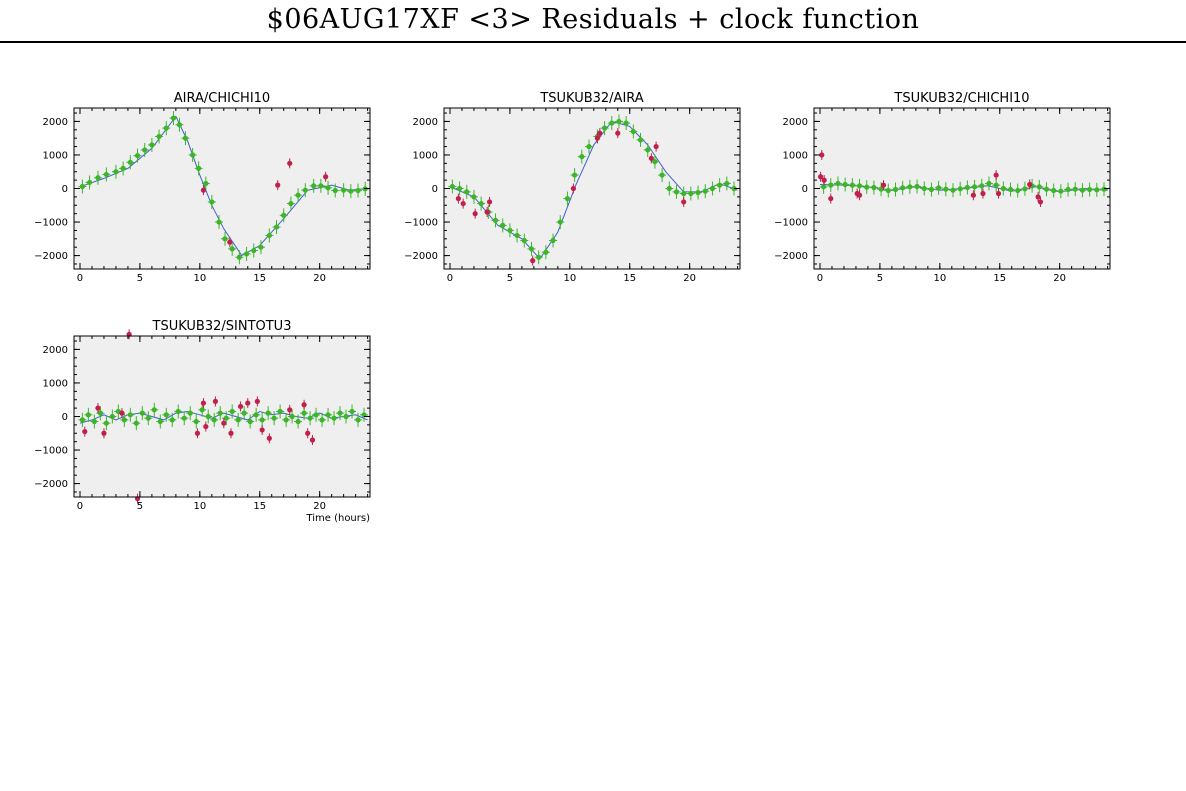 This screenshot has width=1186, height=791. I want to click on x-axis-label: Time (hours), so click(337, 518).